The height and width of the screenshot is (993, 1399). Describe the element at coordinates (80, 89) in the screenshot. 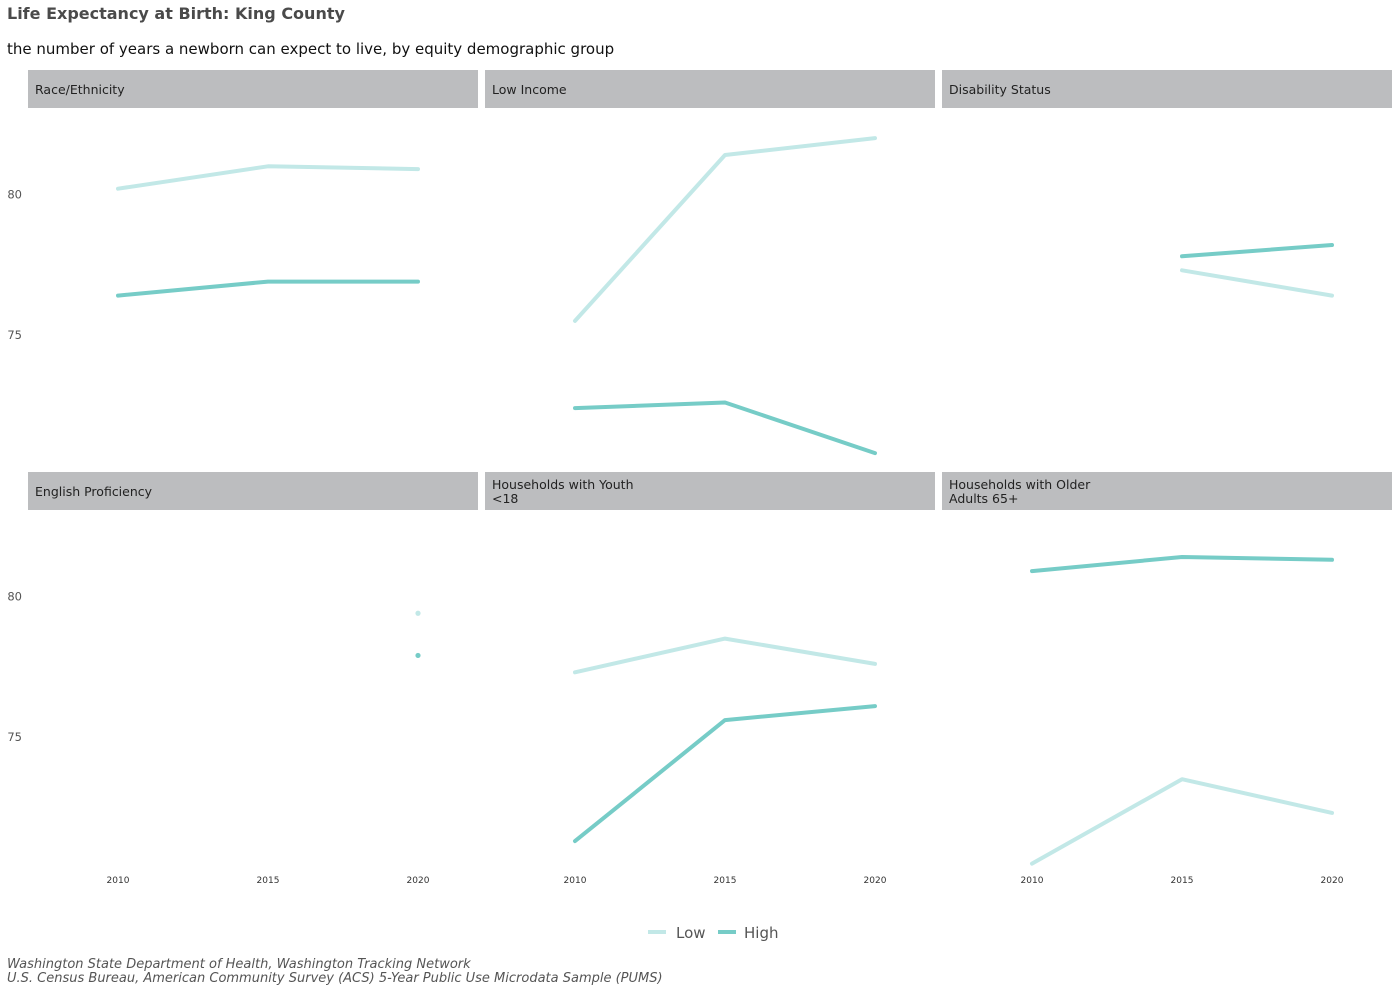

I see `facet-strip-label: Race/Ethnicity` at that location.